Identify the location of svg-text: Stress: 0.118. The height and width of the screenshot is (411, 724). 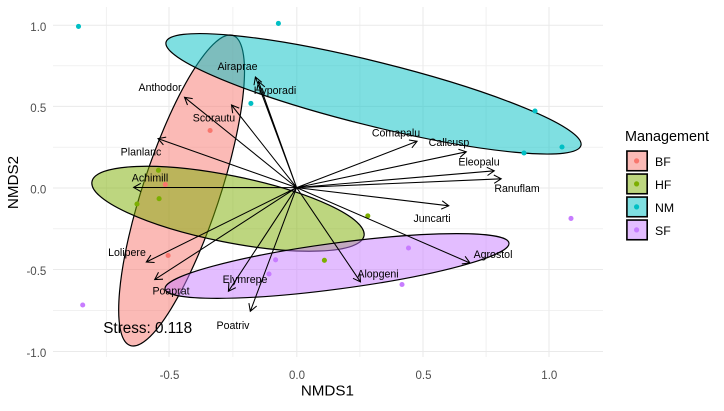
(147, 328).